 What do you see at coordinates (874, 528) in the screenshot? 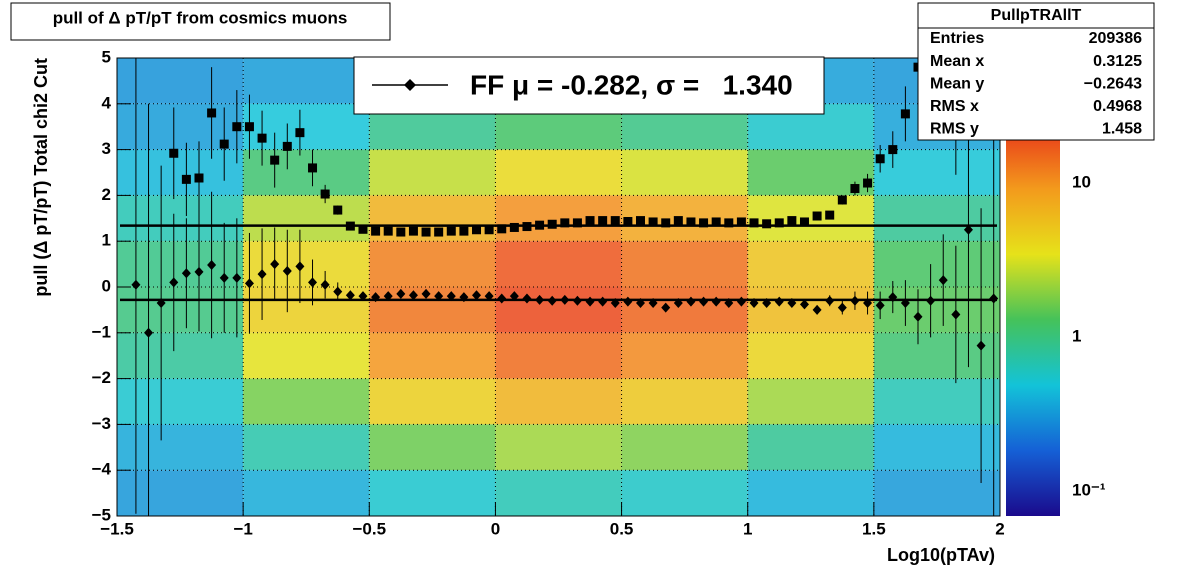
I see `x-tick-label: 1.5` at bounding box center [874, 528].